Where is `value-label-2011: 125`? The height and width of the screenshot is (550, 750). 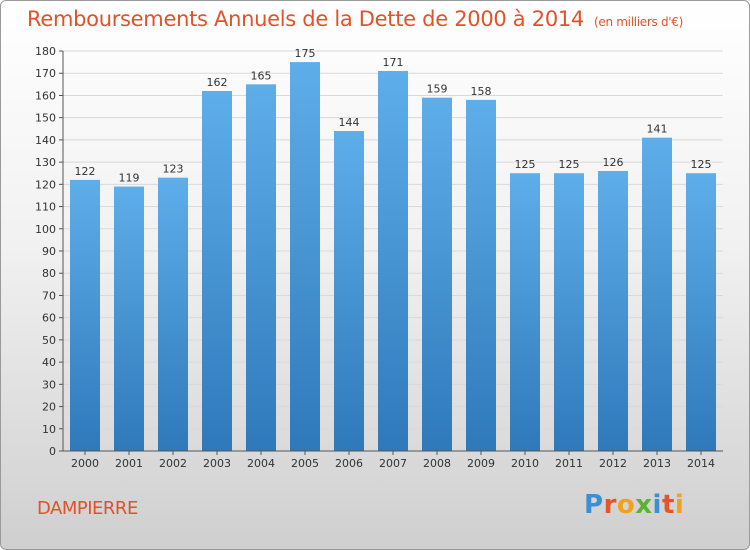
value-label-2011: 125 is located at coordinates (569, 164).